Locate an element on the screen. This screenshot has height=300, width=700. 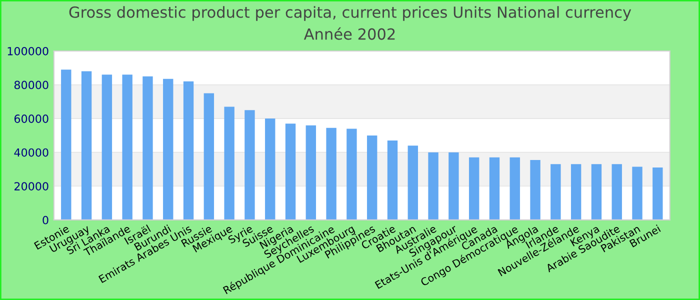
y-tick-label: 100000 is located at coordinates (28, 51).